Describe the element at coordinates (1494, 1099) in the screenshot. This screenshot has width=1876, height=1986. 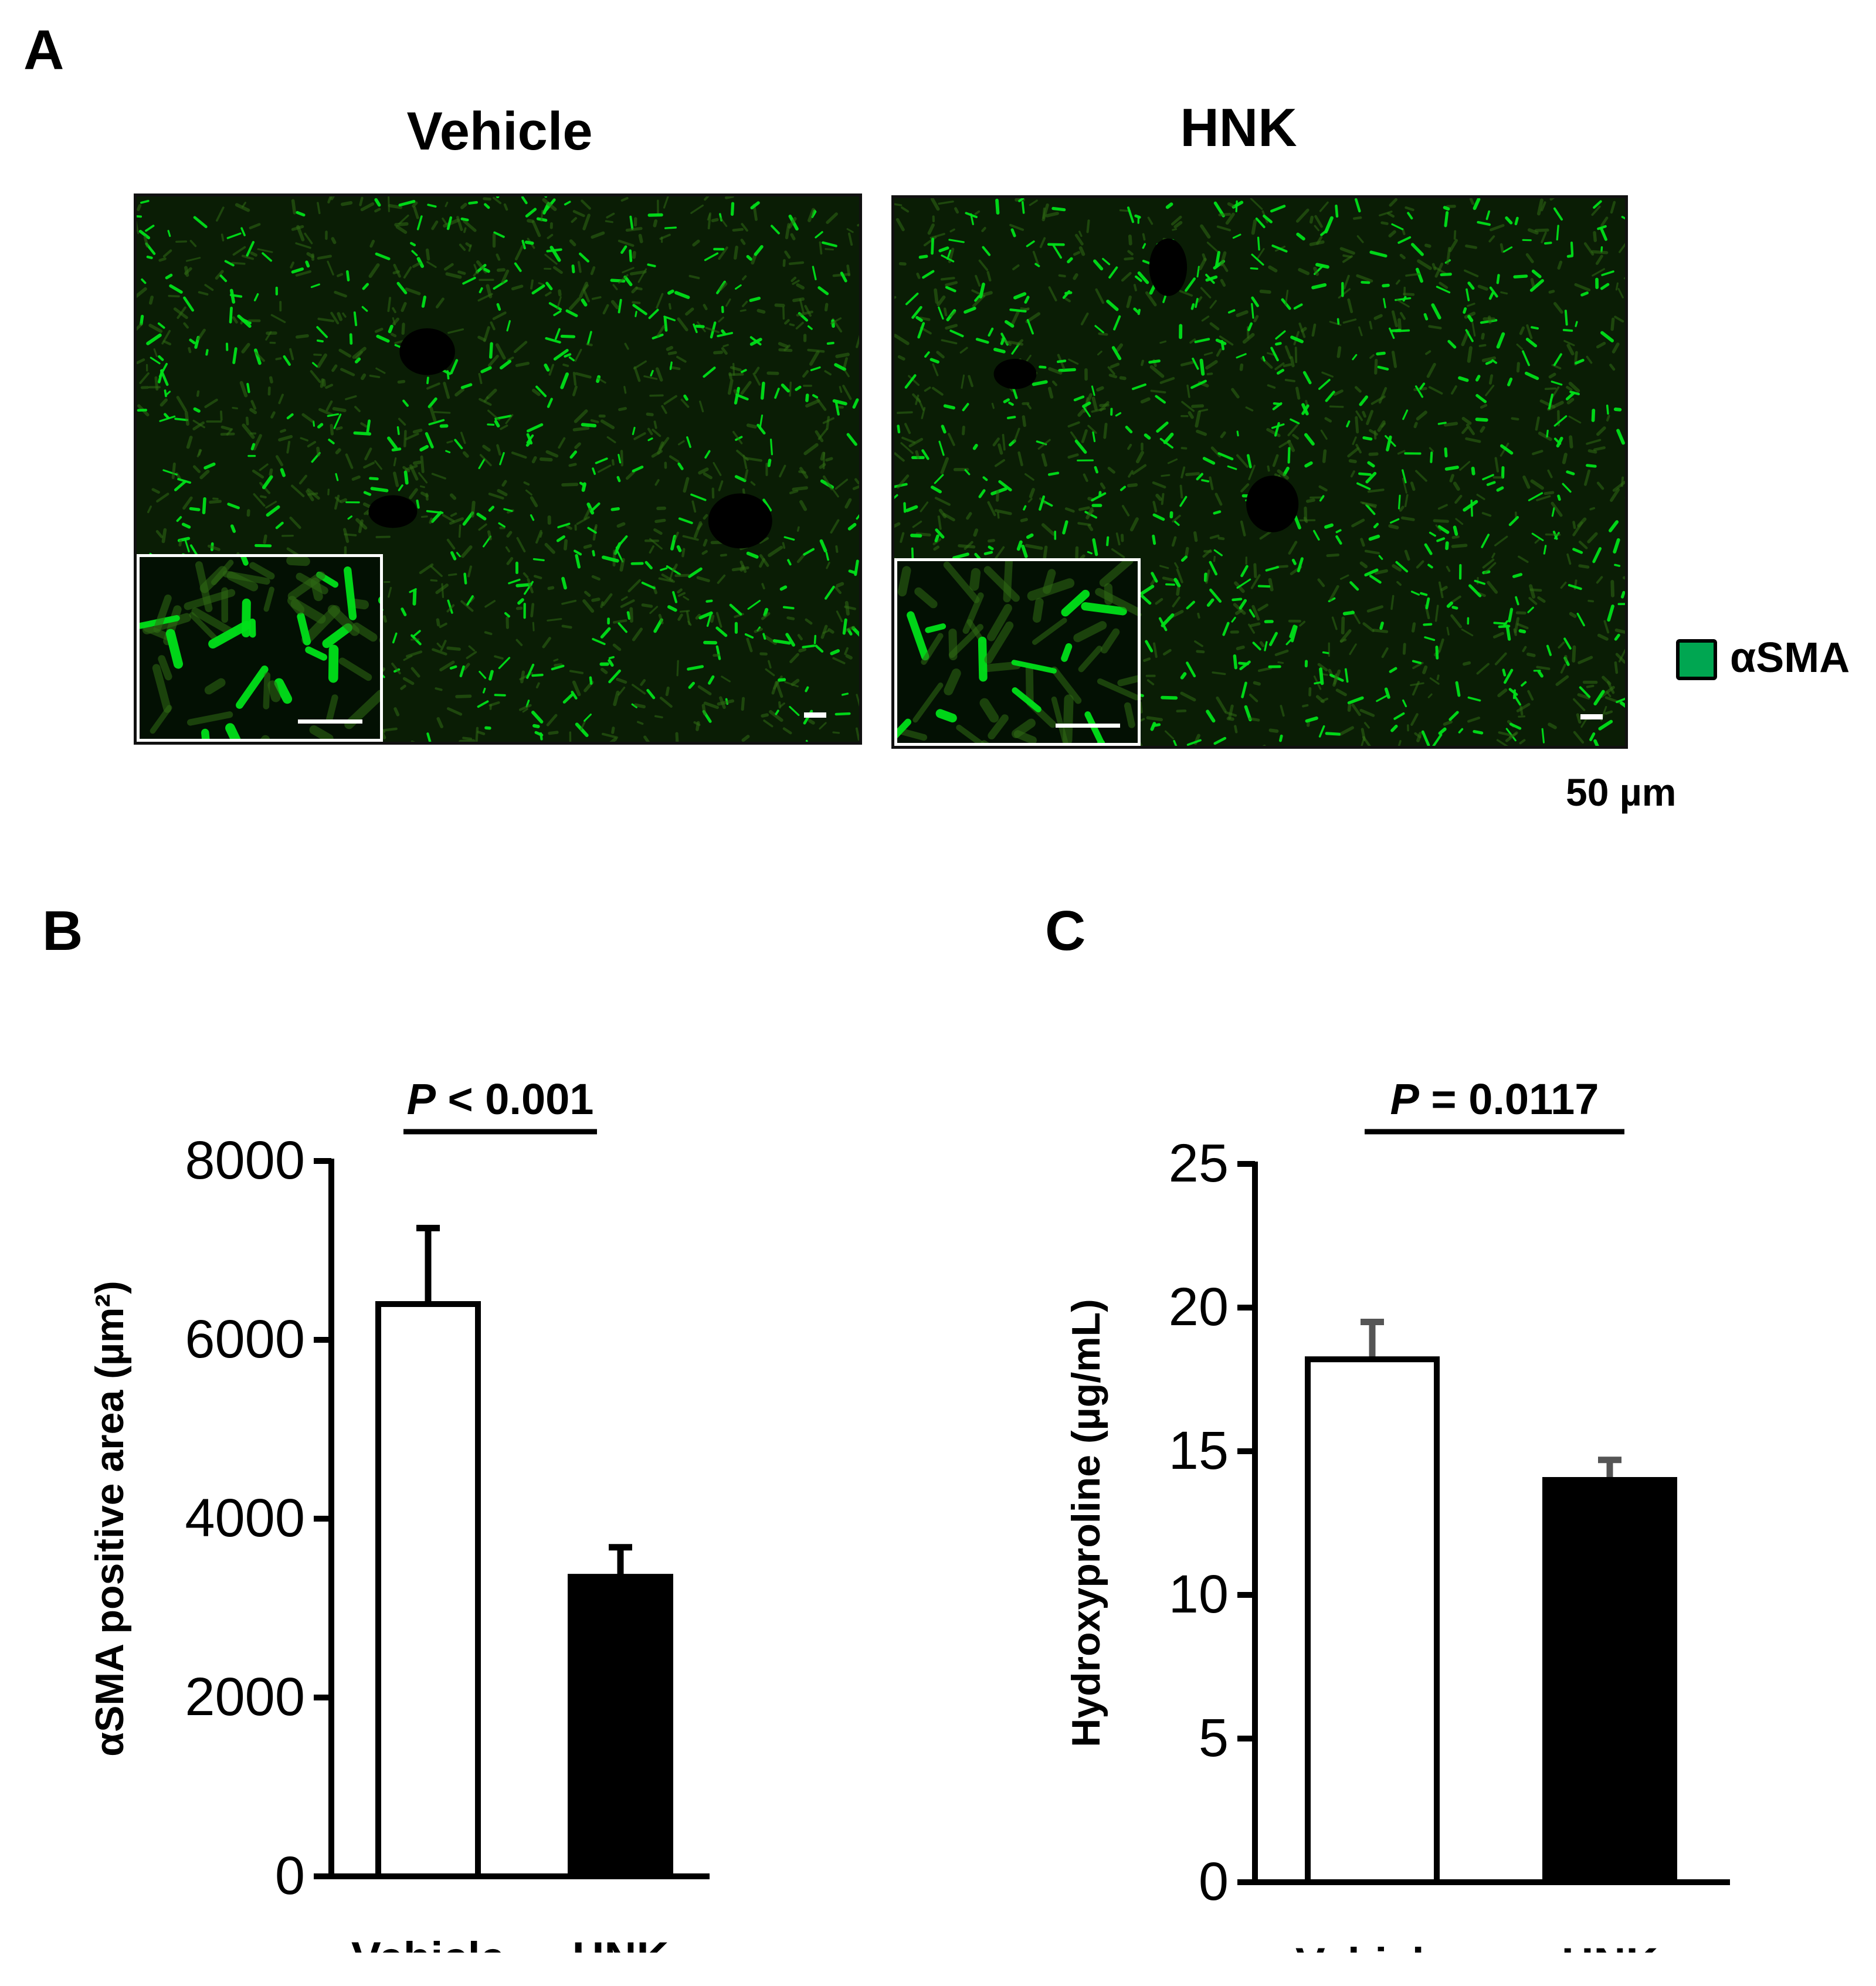
I see `significance-label: P = 0.0117` at that location.